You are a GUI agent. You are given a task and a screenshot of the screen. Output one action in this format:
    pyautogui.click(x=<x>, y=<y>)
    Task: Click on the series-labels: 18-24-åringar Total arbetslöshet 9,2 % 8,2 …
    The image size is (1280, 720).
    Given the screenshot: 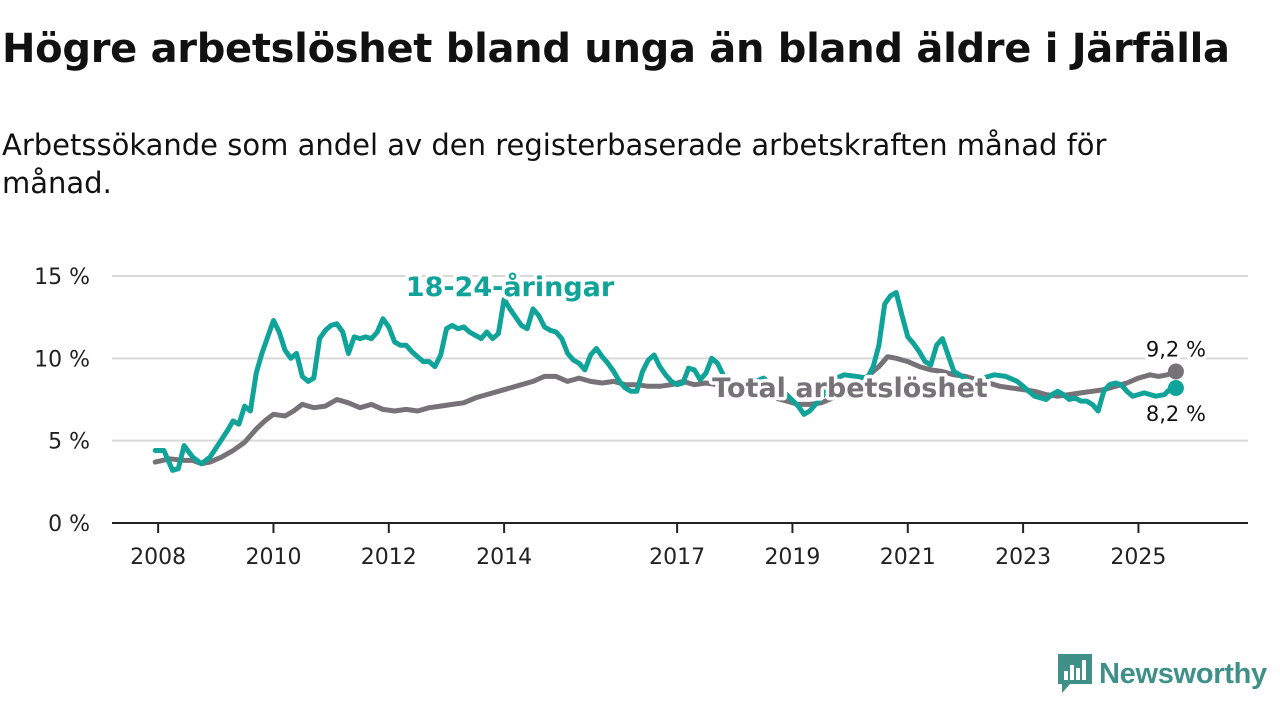 What is the action you would take?
    pyautogui.click(x=805, y=349)
    